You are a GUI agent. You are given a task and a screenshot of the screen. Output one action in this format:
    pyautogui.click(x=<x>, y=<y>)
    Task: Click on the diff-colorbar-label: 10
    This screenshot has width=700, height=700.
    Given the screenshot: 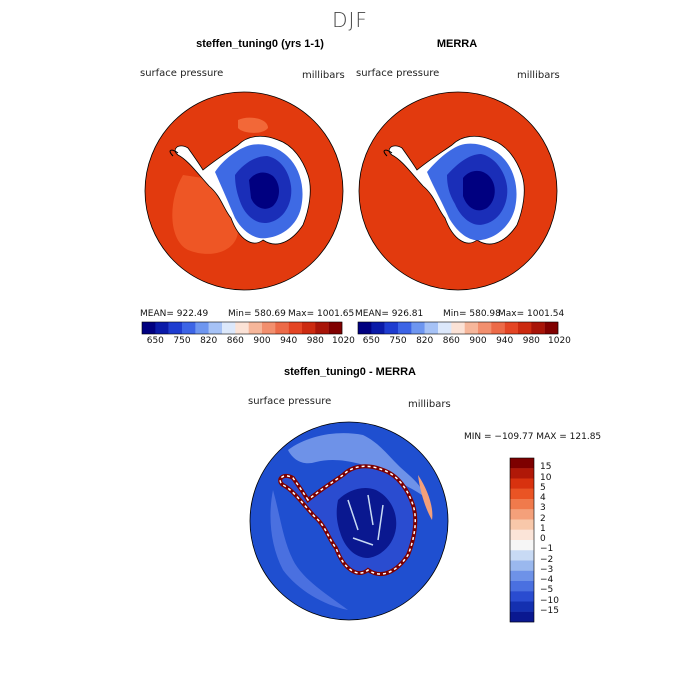 What is the action you would take?
    pyautogui.click(x=546, y=477)
    